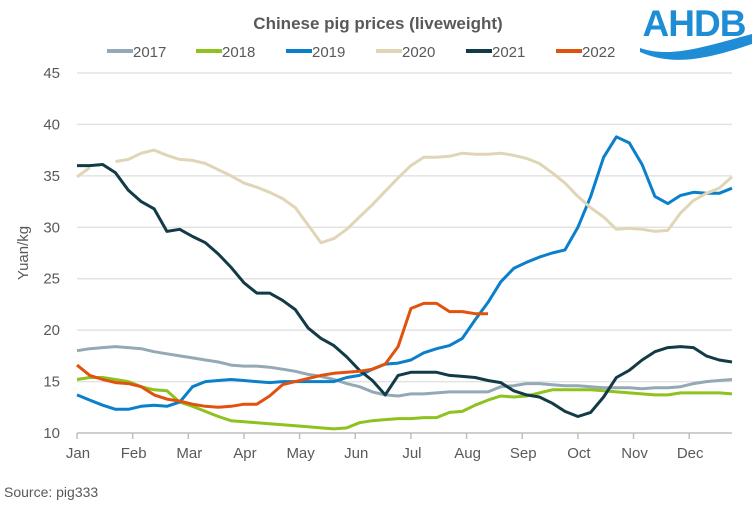 The width and height of the screenshot is (753, 507). I want to click on legend-item-2022: 2022, so click(585, 52).